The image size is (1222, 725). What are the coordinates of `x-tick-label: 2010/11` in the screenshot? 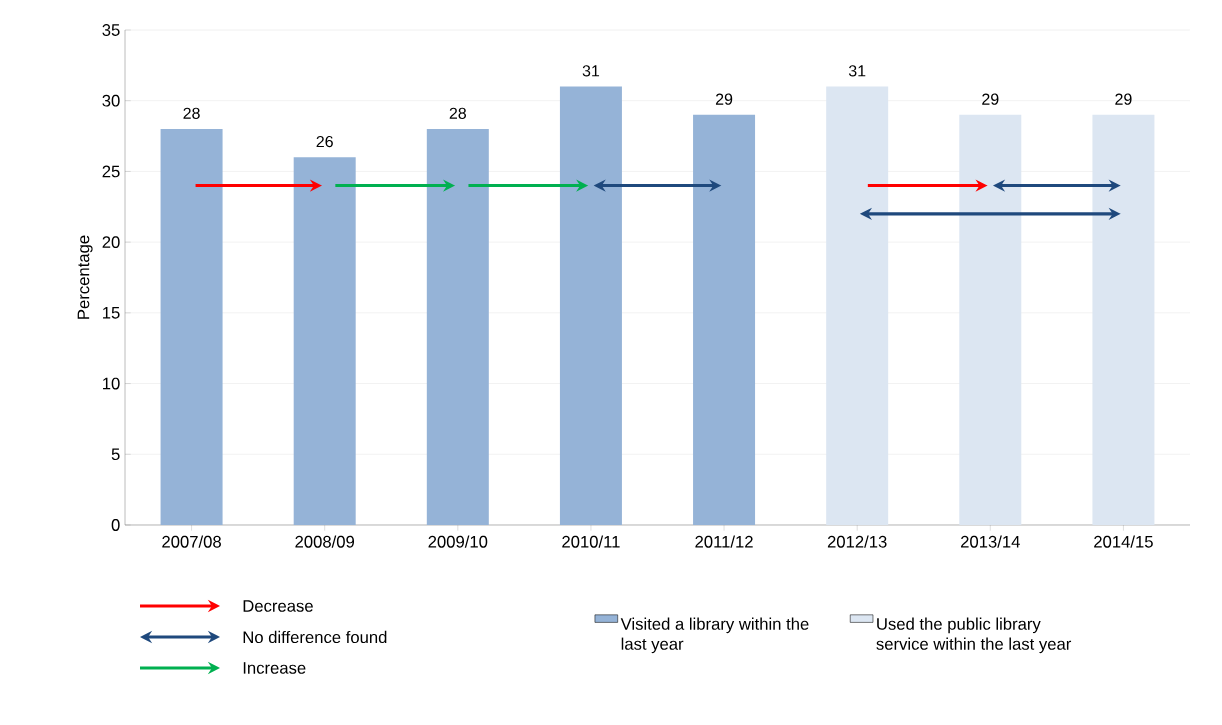 It's located at (591, 541).